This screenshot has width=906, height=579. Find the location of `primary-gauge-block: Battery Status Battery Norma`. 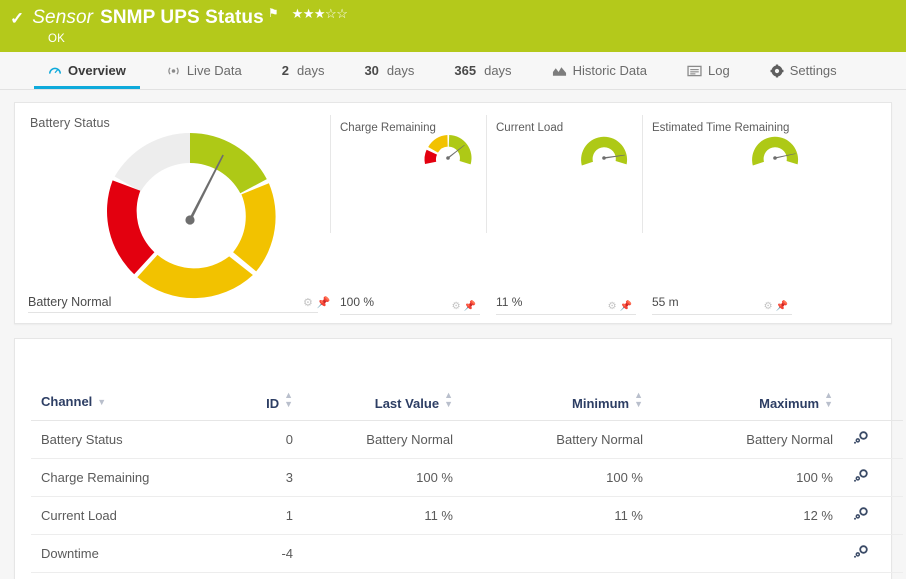

primary-gauge-block: Battery Status Battery Norma is located at coordinates (173, 213).